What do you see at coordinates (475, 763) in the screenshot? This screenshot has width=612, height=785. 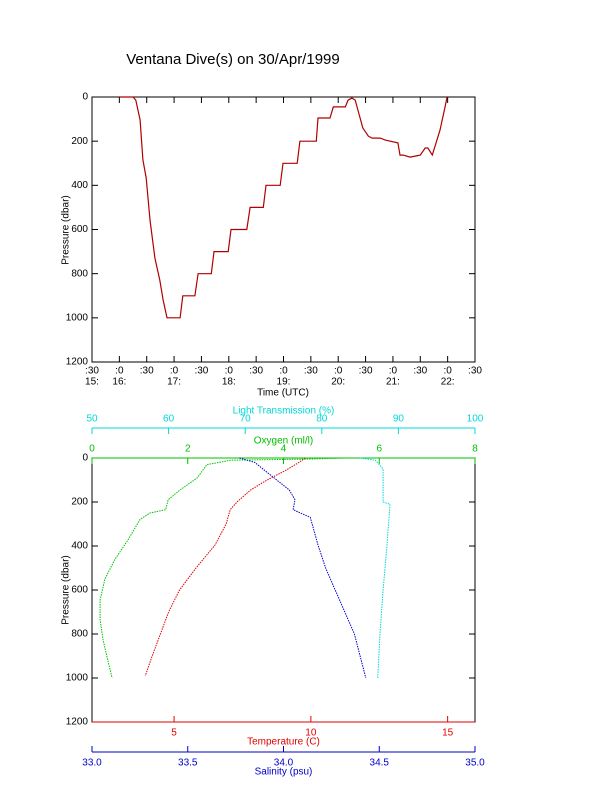 I see `x-tick-label: 35.0` at bounding box center [475, 763].